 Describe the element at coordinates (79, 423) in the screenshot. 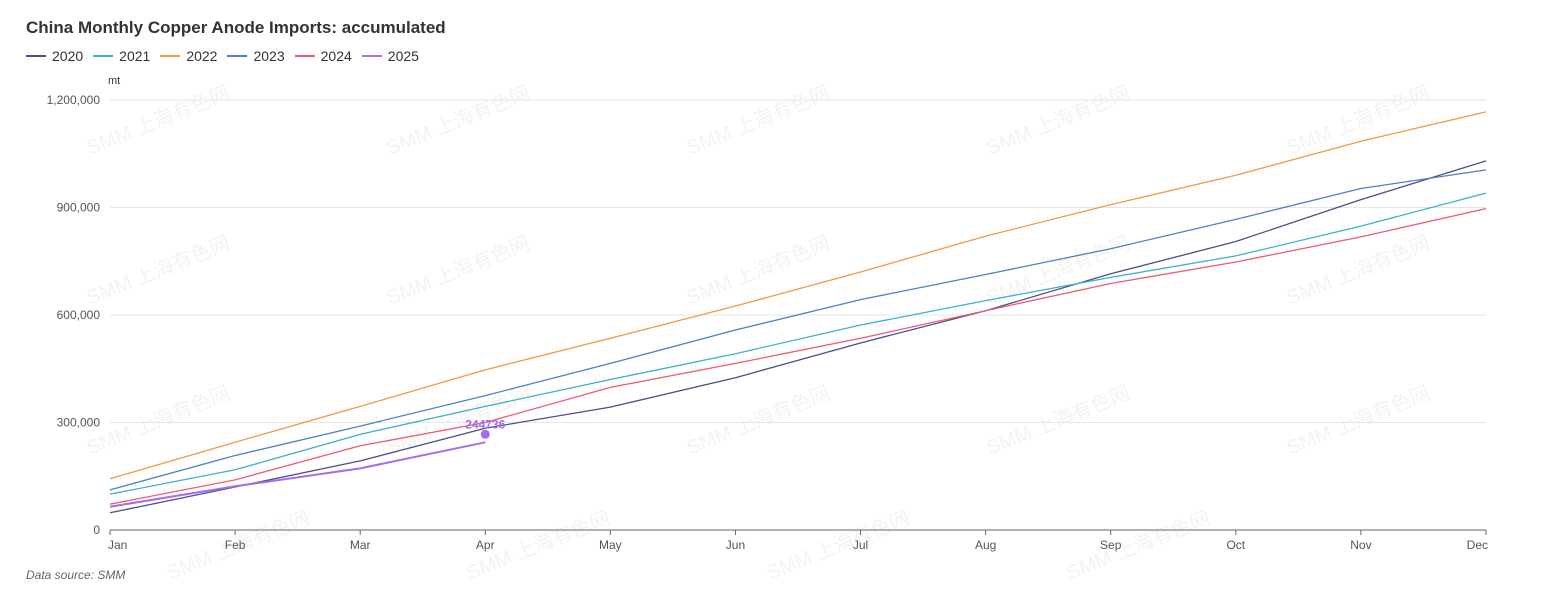

I see `y-tick-label: 300,000` at that location.